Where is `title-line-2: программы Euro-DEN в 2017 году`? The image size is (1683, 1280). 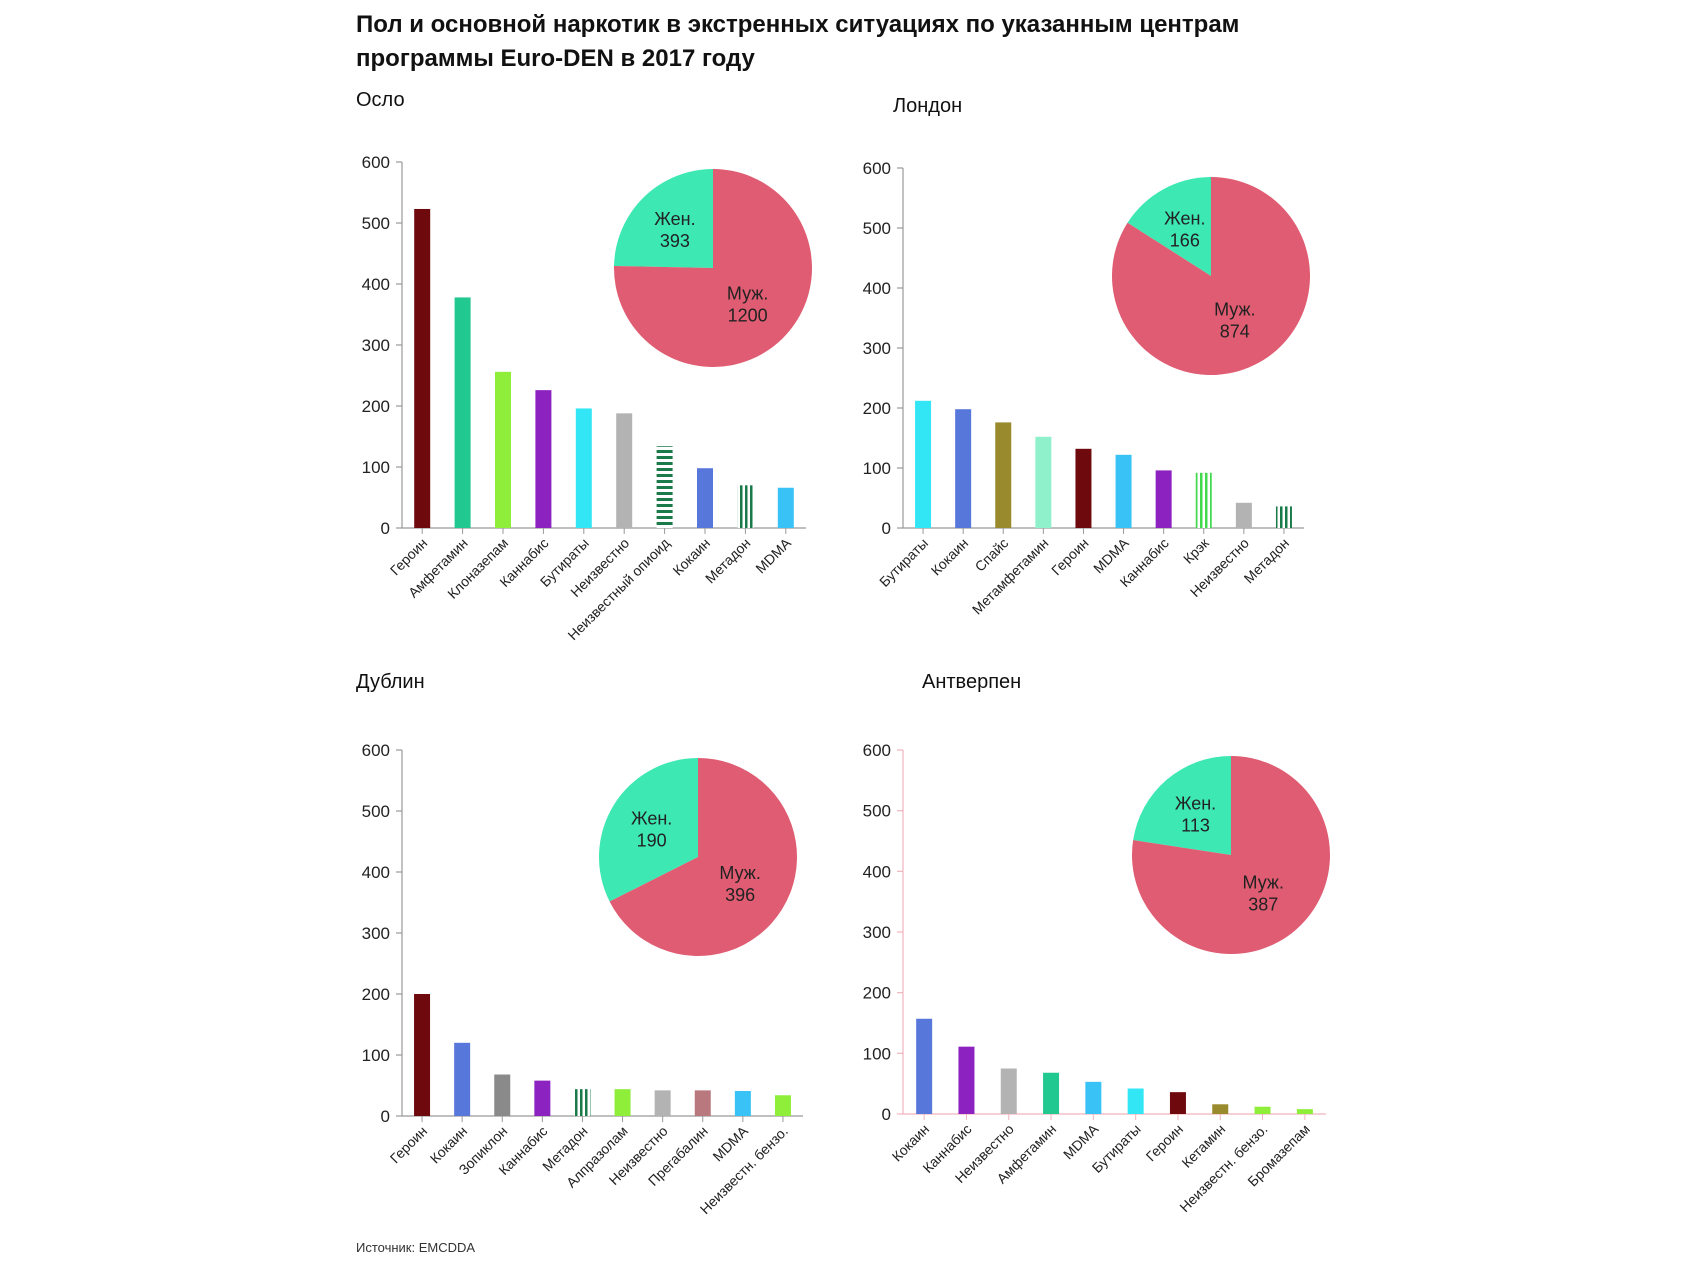 title-line-2: программы Euro-DEN в 2017 году is located at coordinates (555, 58).